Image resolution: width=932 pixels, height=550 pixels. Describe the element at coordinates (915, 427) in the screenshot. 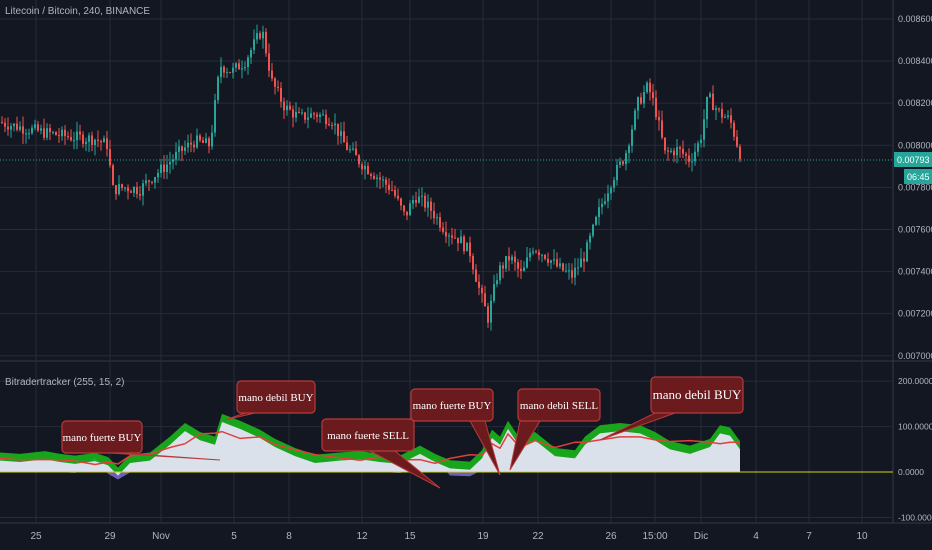

I see `indicator-tick-label: 100.0000` at that location.